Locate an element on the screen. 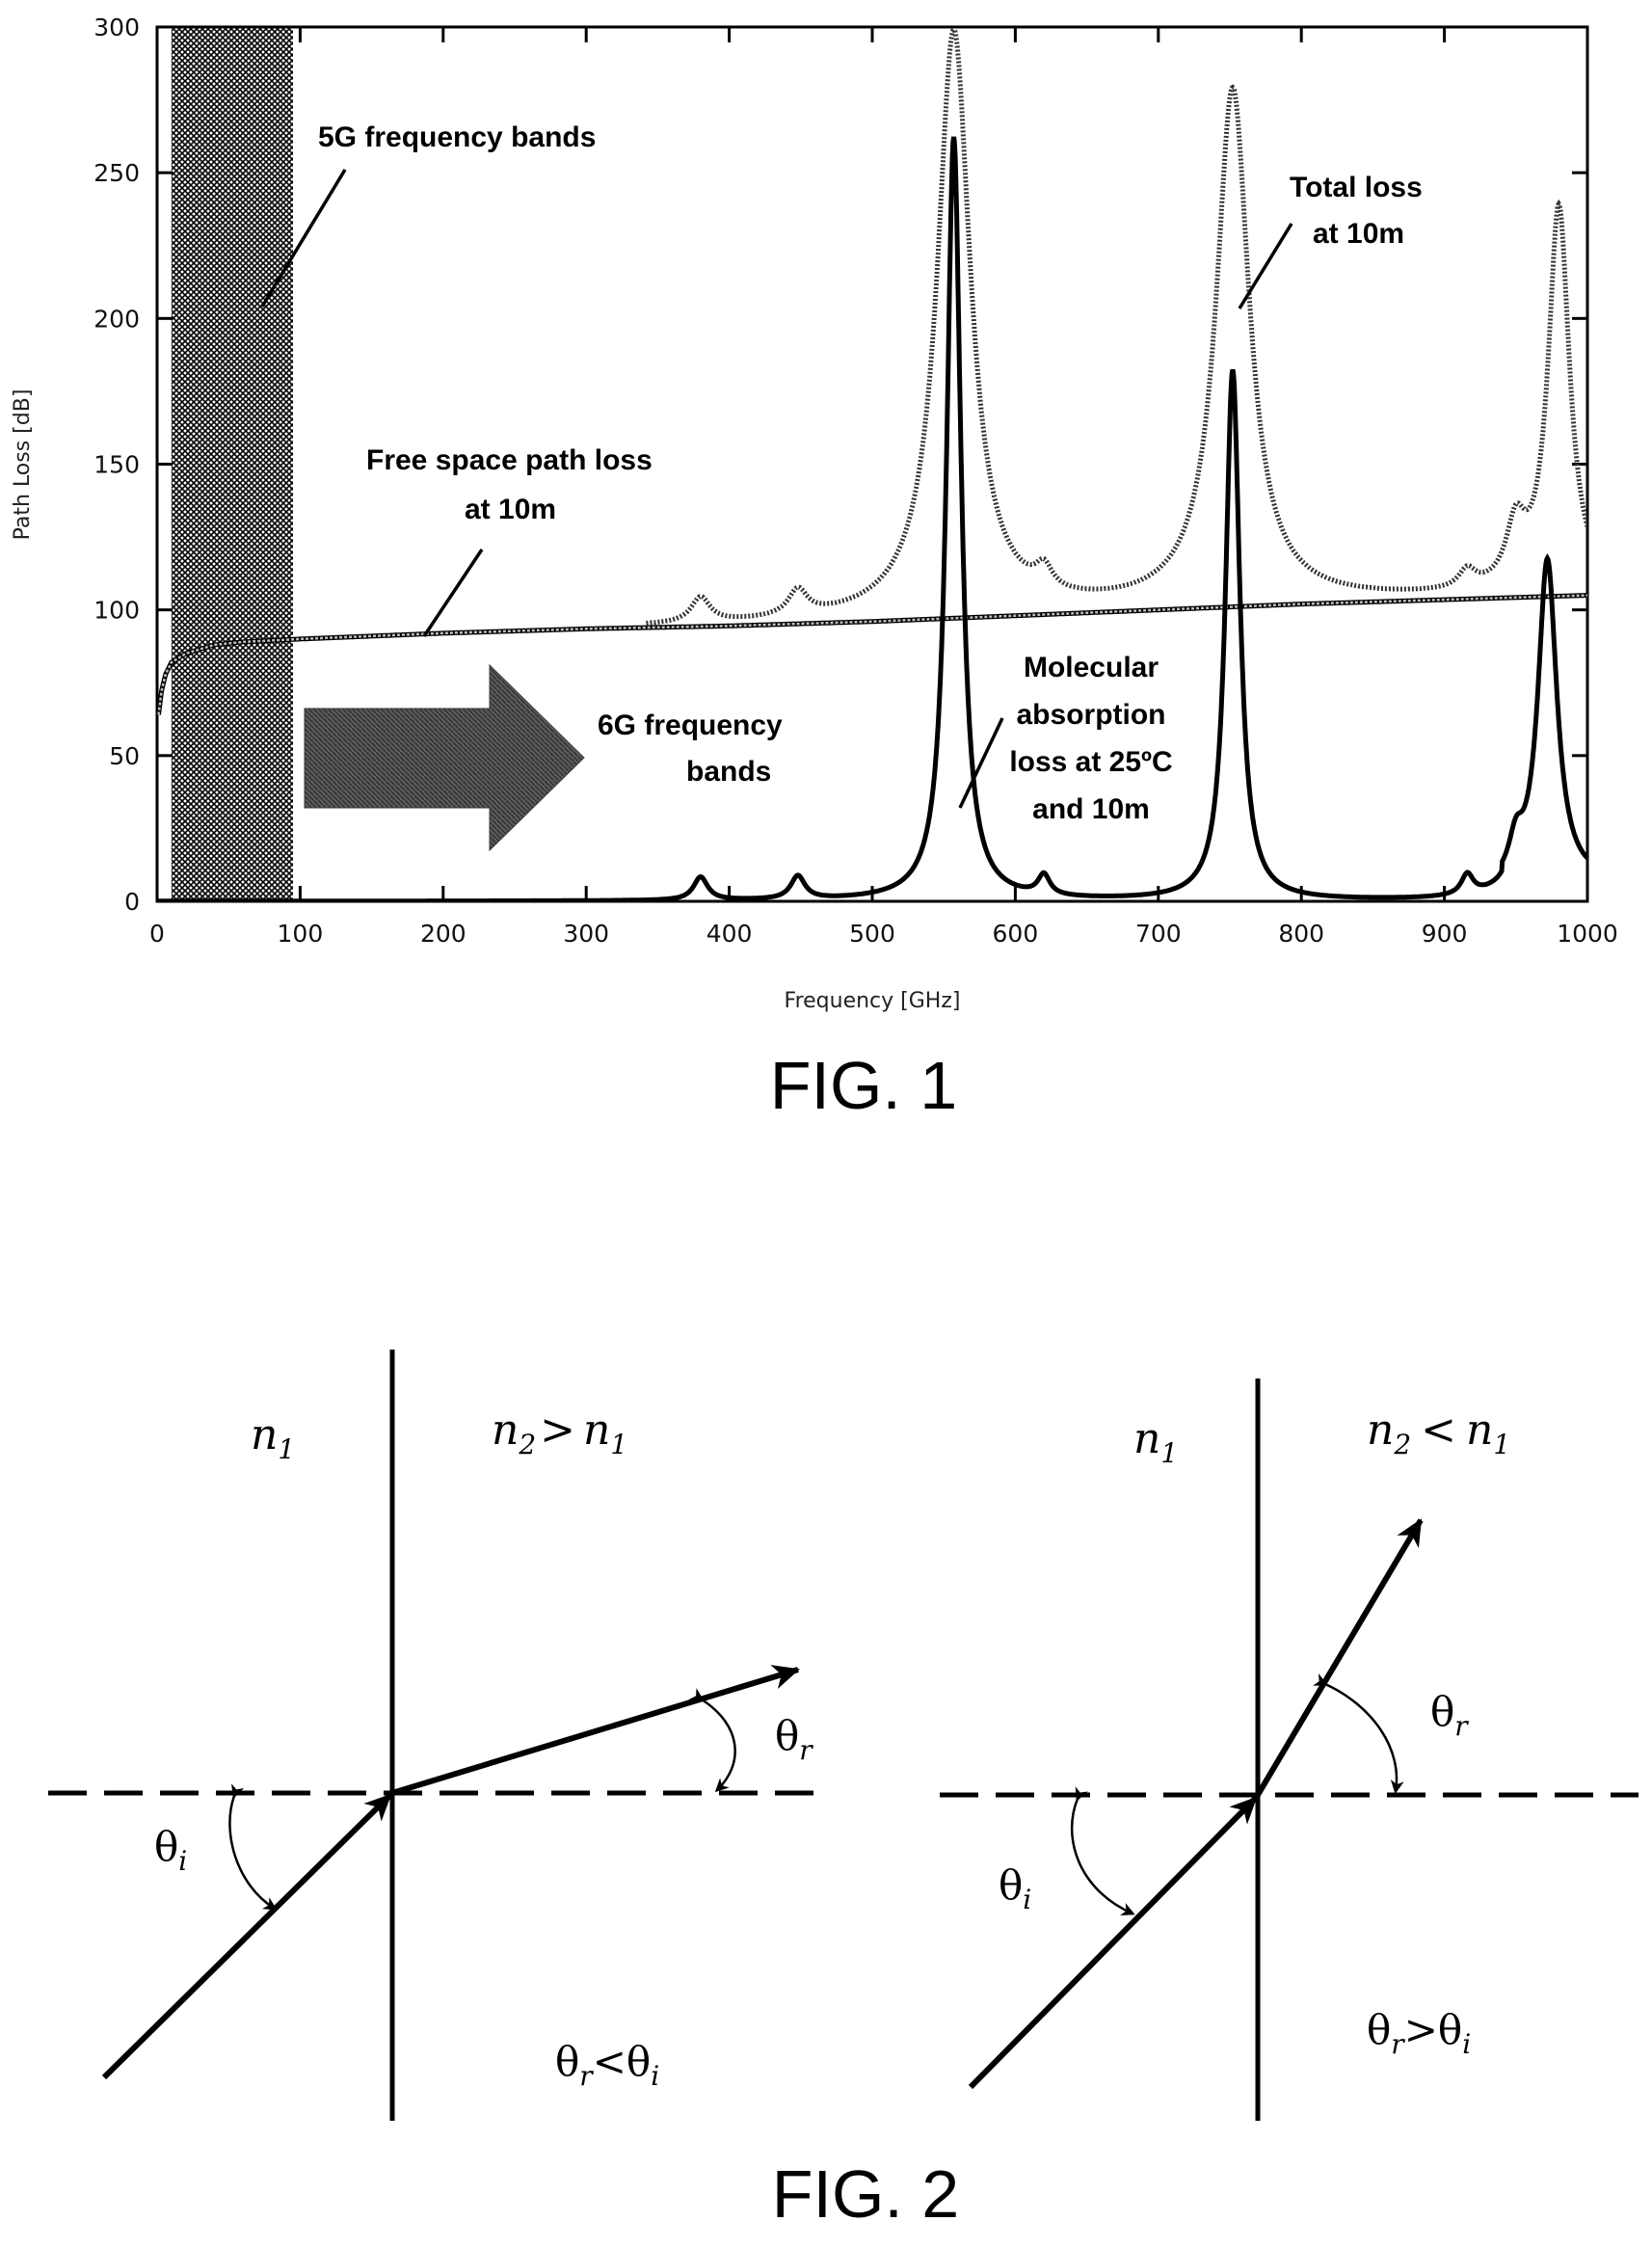  relation-label-right: θr>θi is located at coordinates (1419, 2033).